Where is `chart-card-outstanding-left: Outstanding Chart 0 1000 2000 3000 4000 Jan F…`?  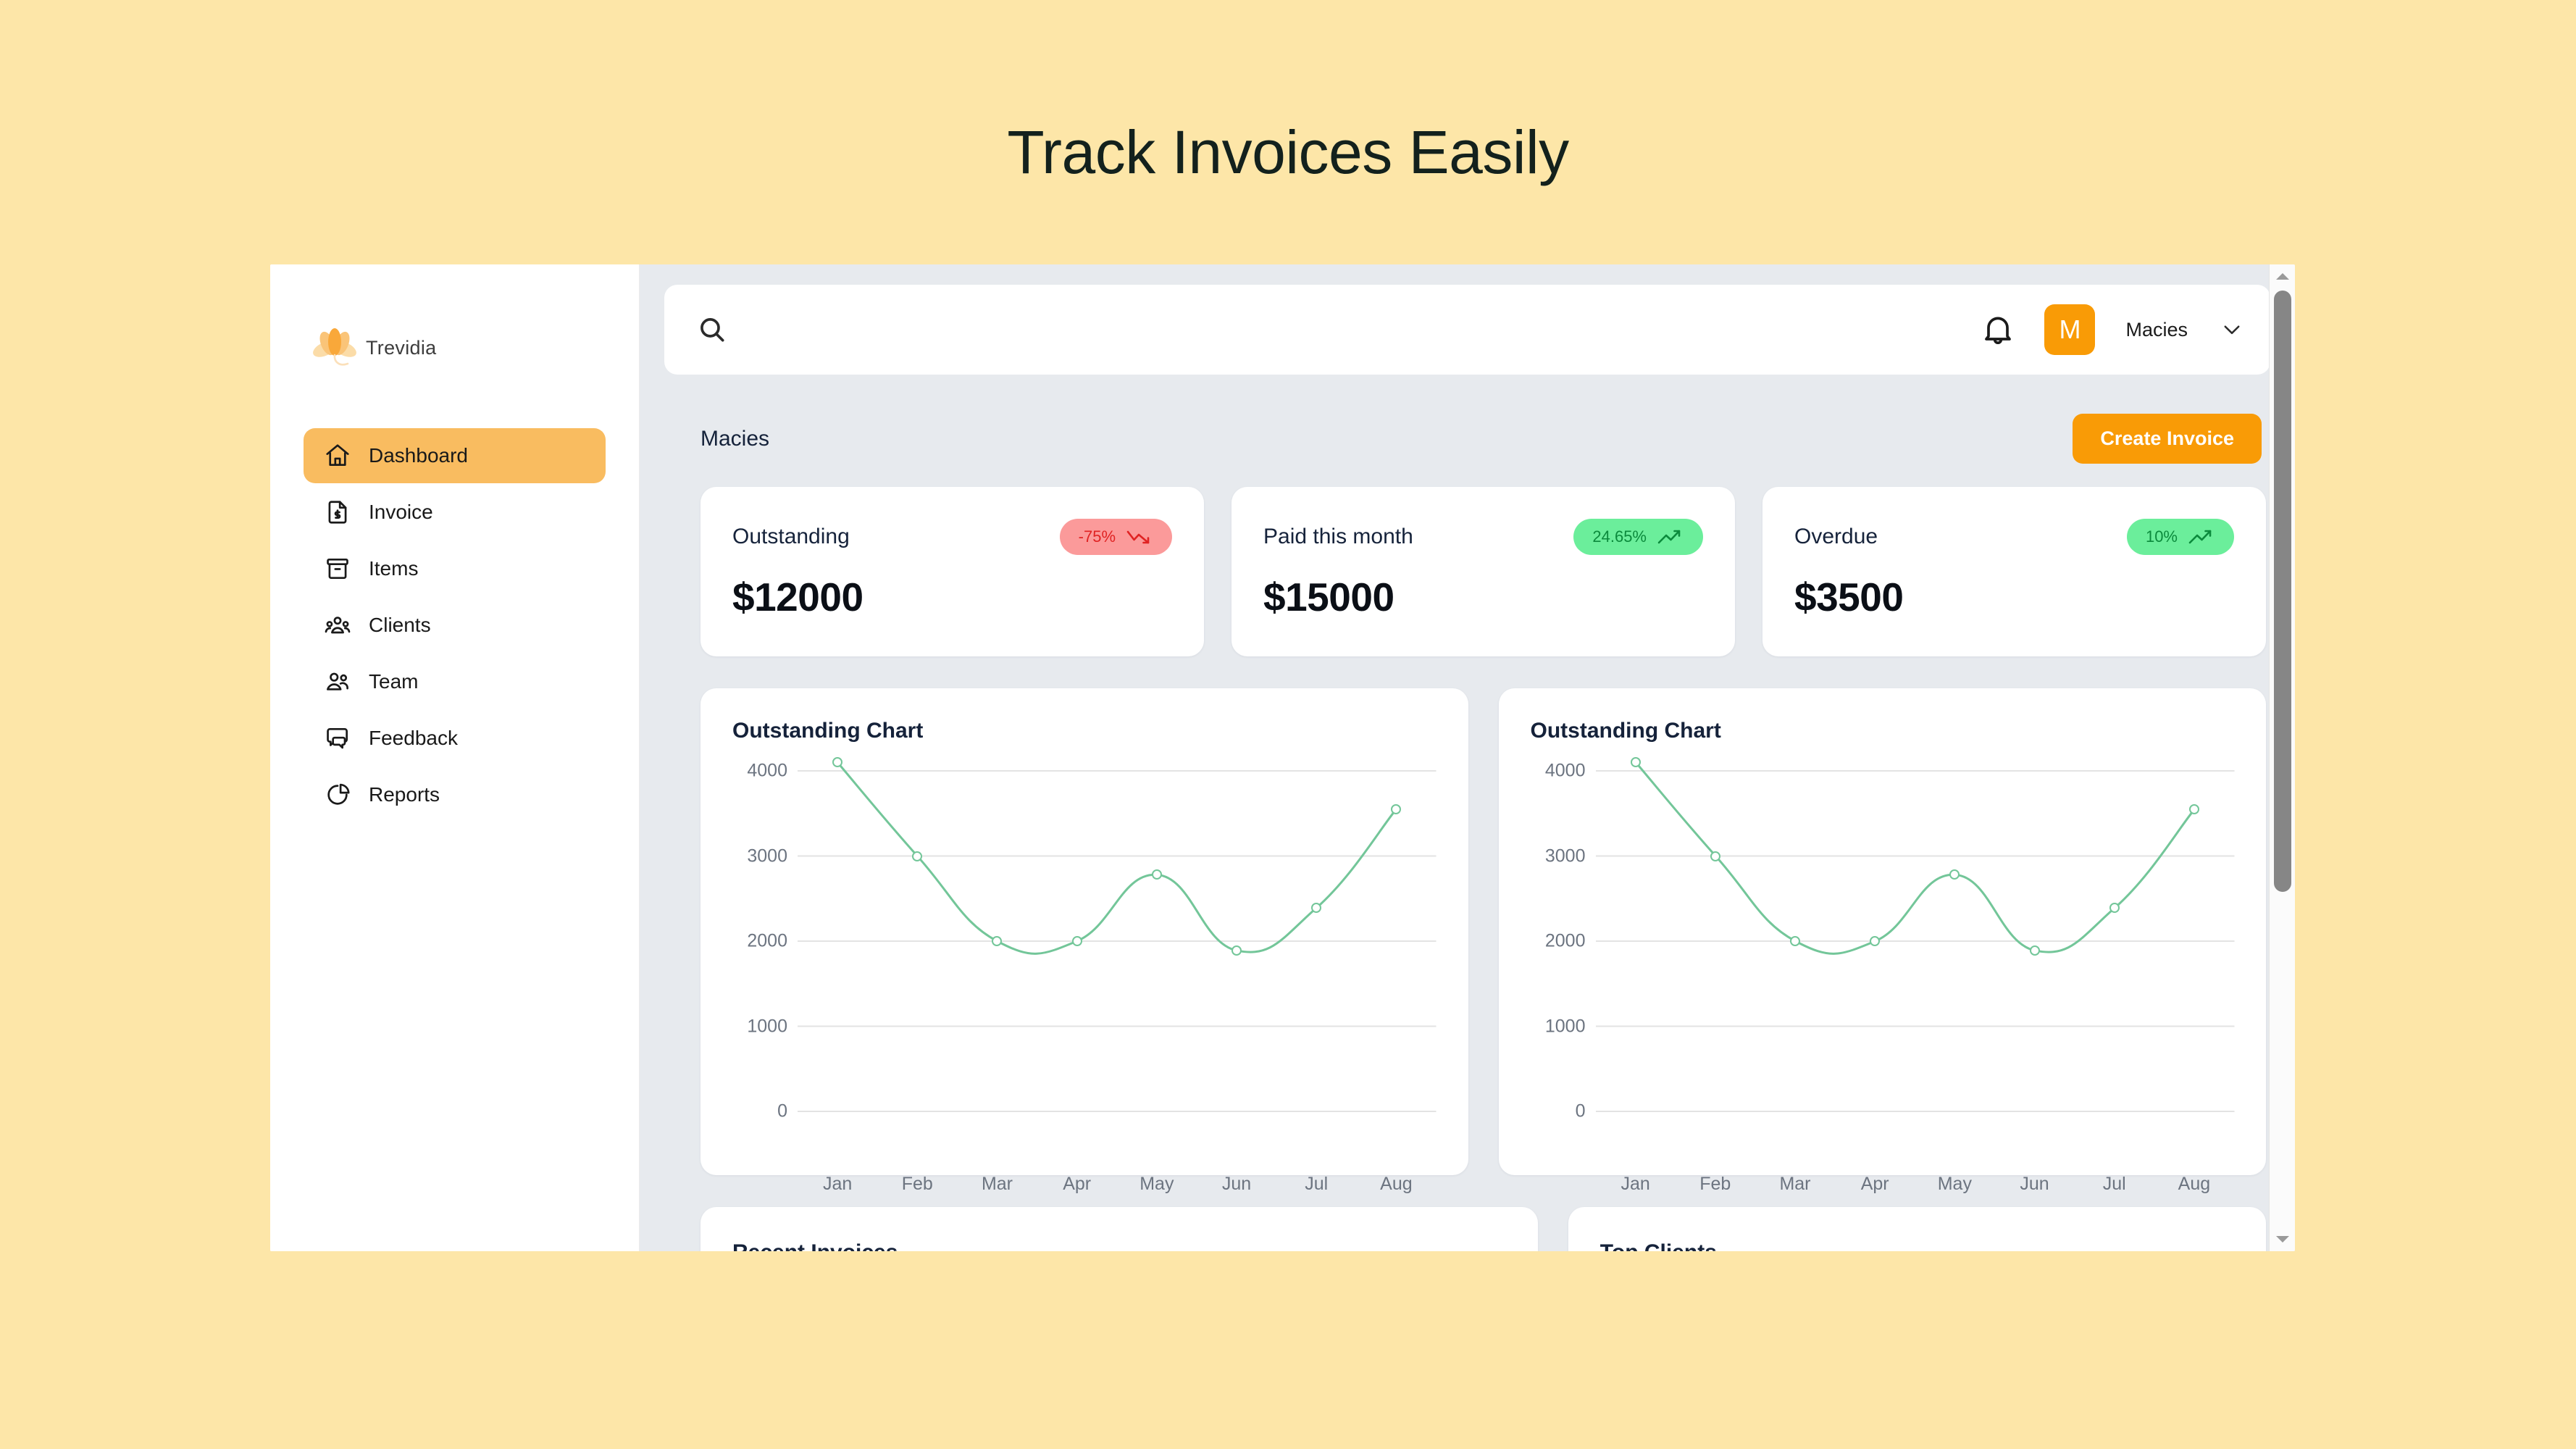 chart-card-outstanding-left: Outstanding Chart 0 1000 2000 3000 4000 Jan F… is located at coordinates (1084, 941).